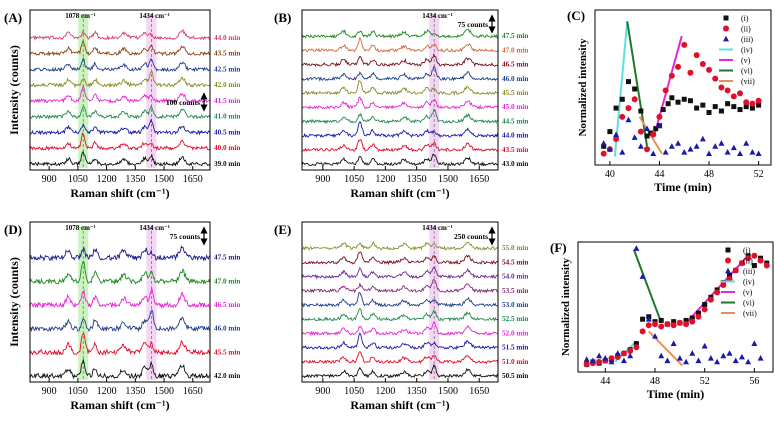 Image resolution: width=775 pixels, height=421 pixels. Describe the element at coordinates (282, 229) in the screenshot. I see `panel-letter: (E)` at that location.